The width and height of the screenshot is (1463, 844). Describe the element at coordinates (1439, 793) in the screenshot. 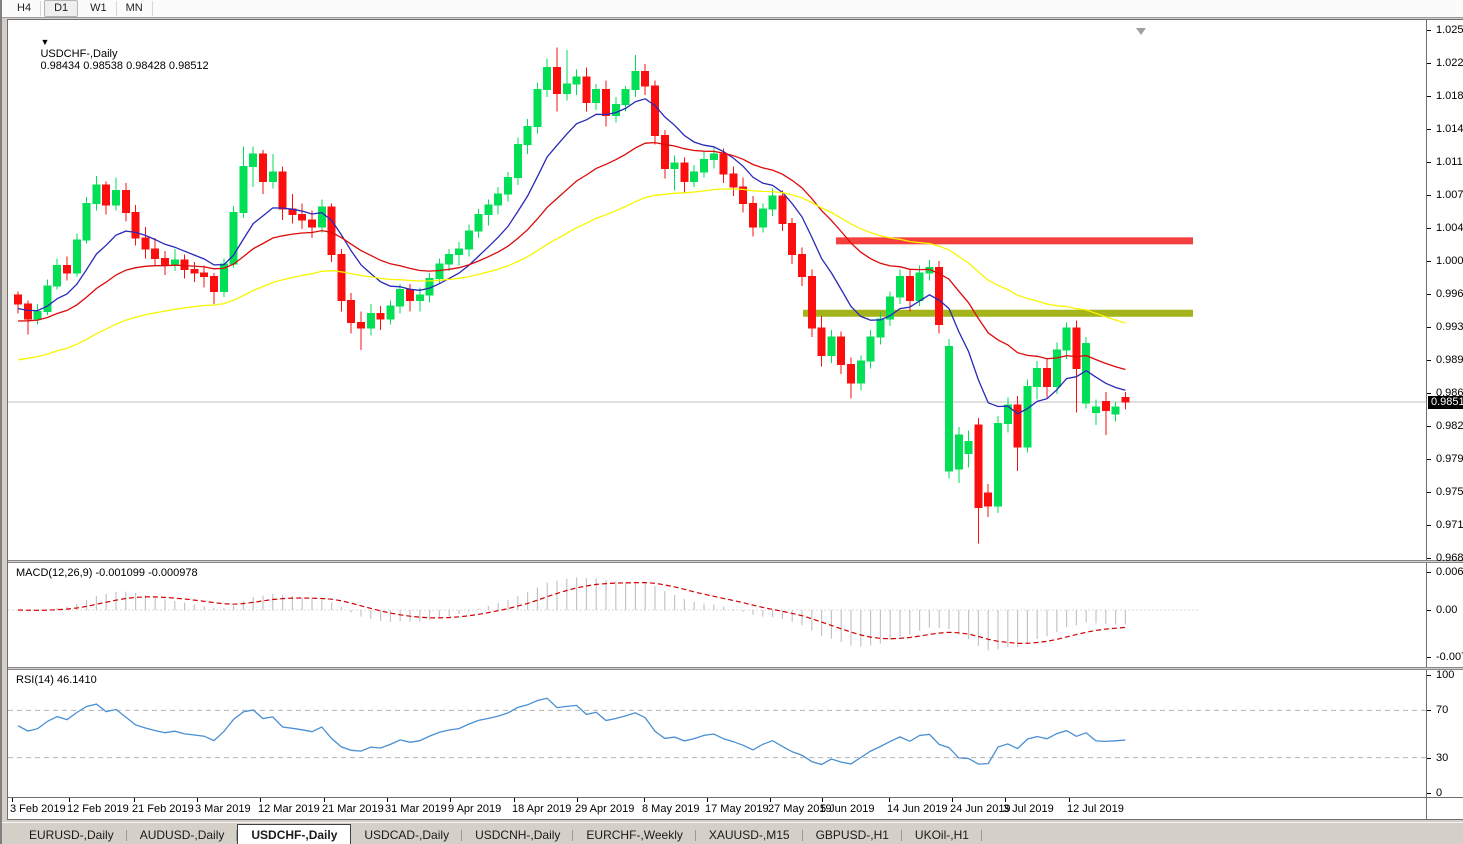

I see `rsi-scale-label: 0` at that location.